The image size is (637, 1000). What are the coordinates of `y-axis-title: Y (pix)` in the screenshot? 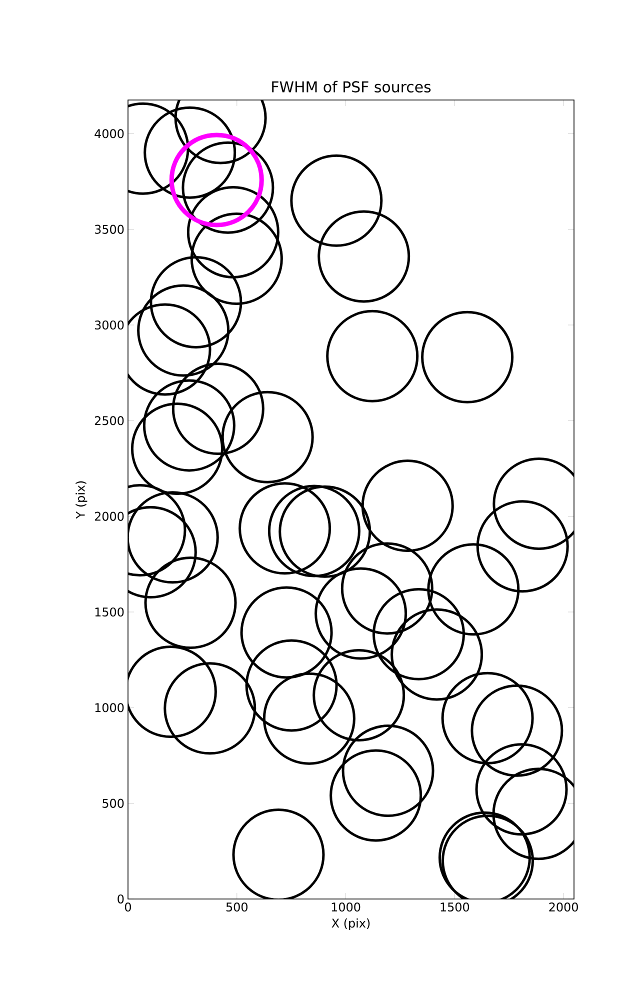 It's located at (82, 500).